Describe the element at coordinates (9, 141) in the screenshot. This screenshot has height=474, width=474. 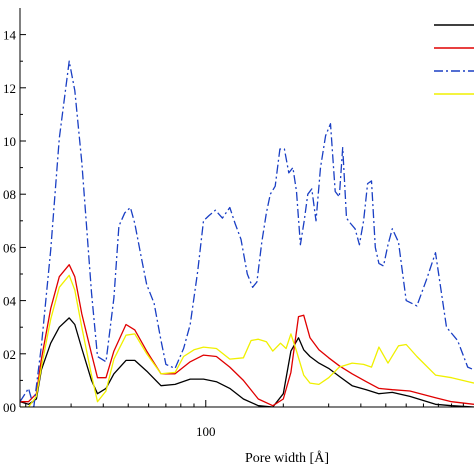
I see `y-tick-label: 10` at that location.